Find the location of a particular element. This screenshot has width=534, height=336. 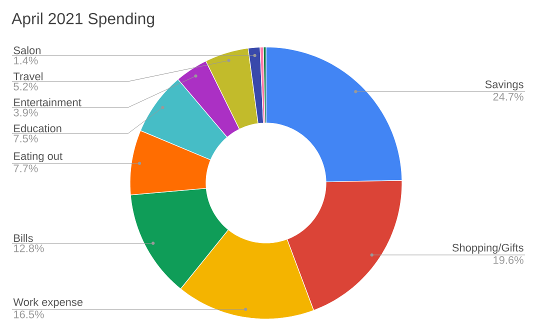

data-label: 3.9% is located at coordinates (26, 112).